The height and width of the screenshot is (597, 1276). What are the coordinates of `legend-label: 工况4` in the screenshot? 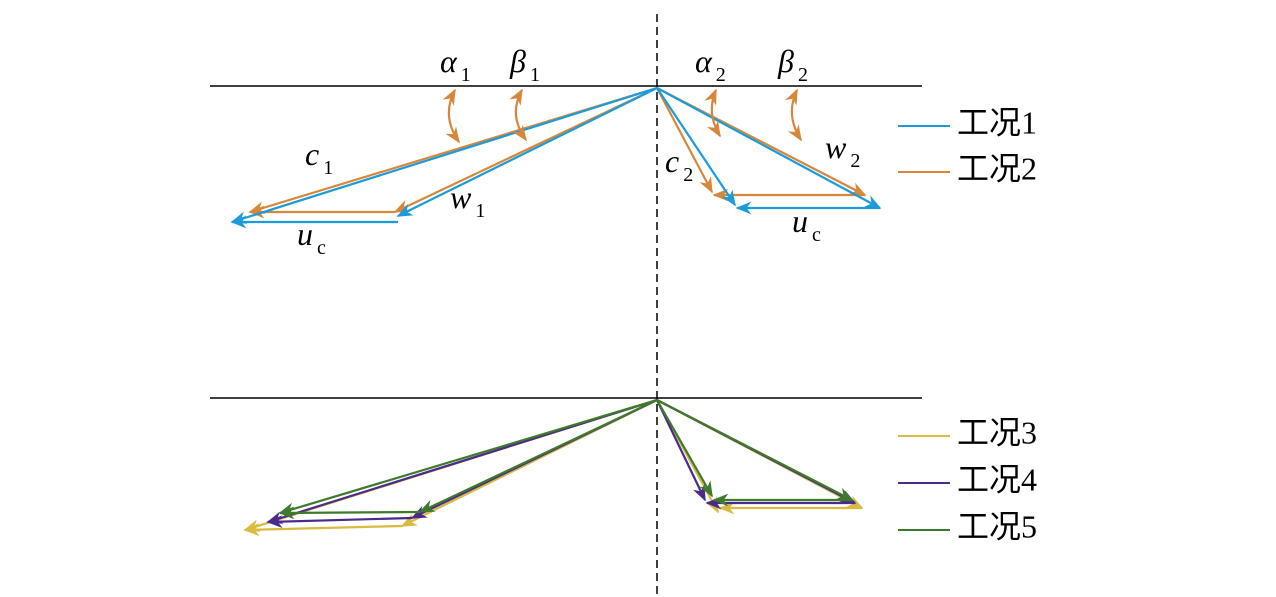 It's located at (997, 479).